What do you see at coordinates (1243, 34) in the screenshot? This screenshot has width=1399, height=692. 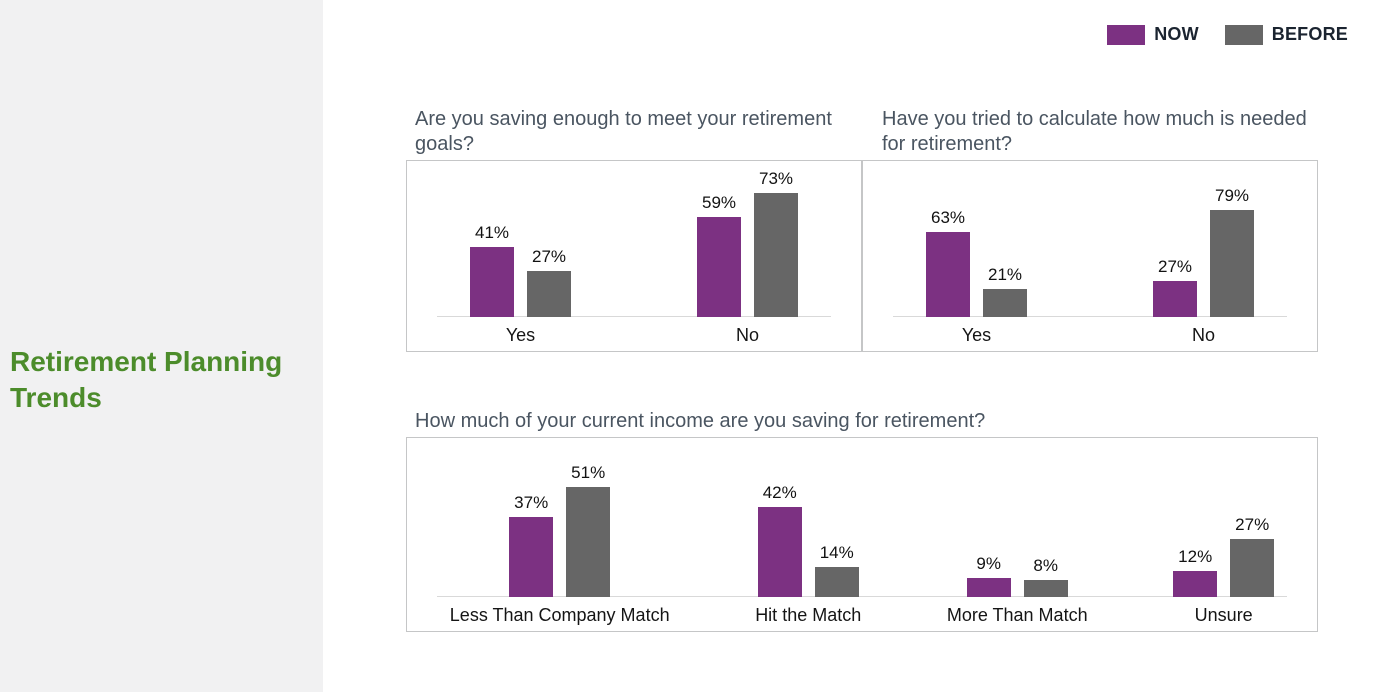 I see `legend-swatch-before` at bounding box center [1243, 34].